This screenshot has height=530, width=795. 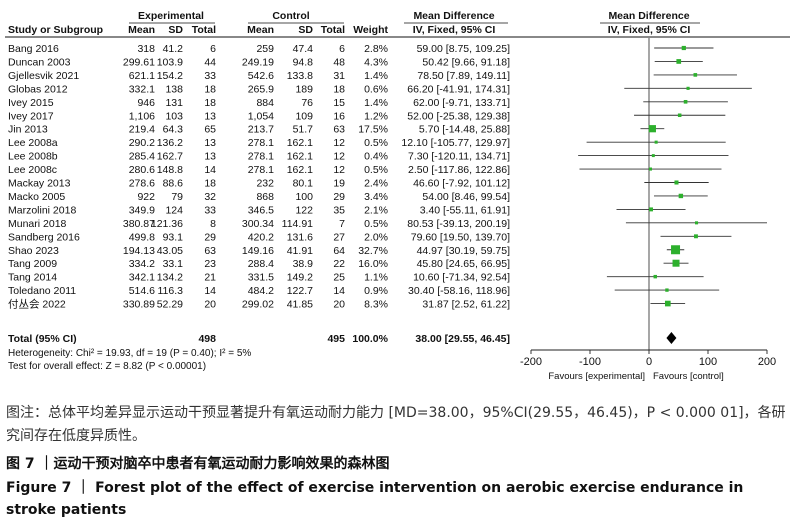 What do you see at coordinates (373, 251) in the screenshot?
I see `weight: 32.7%` at bounding box center [373, 251].